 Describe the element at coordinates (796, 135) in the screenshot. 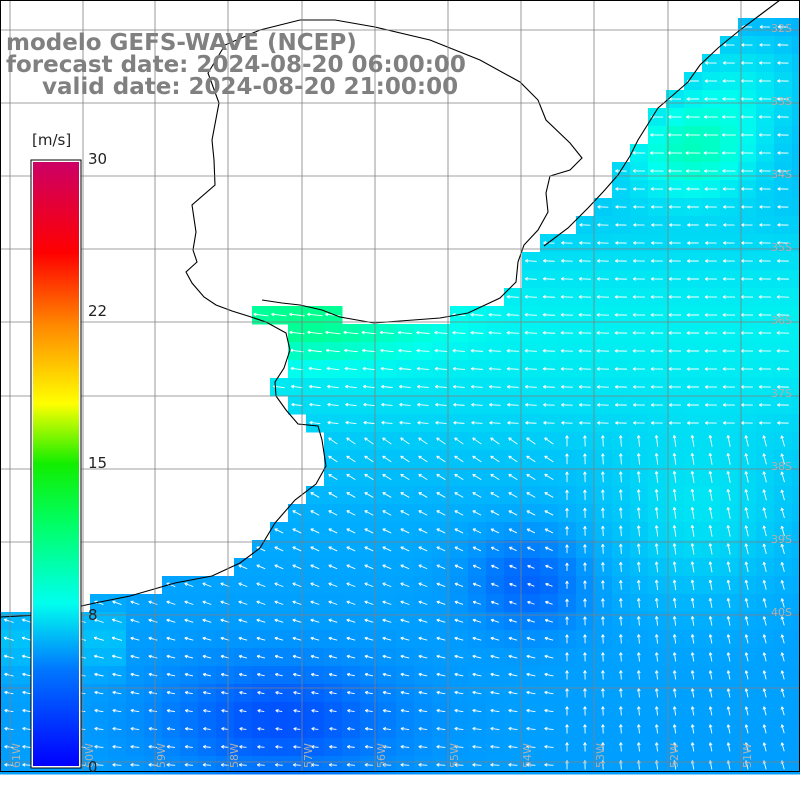

I see `wind-cell` at that location.